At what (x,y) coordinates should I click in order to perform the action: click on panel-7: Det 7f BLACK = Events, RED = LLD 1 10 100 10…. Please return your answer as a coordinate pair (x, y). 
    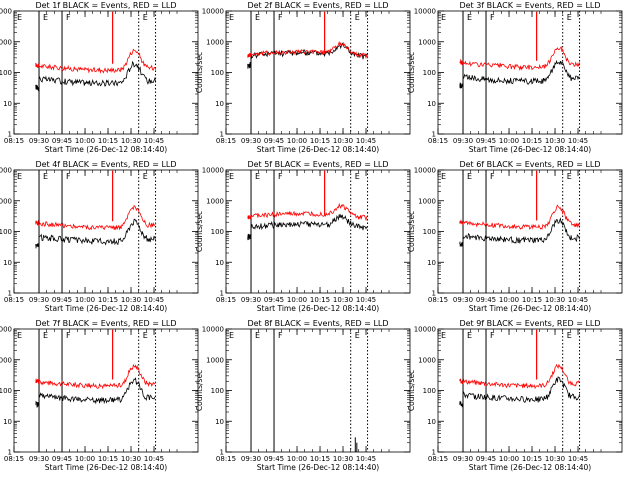
    Looking at the image, I should click on (99, 395).